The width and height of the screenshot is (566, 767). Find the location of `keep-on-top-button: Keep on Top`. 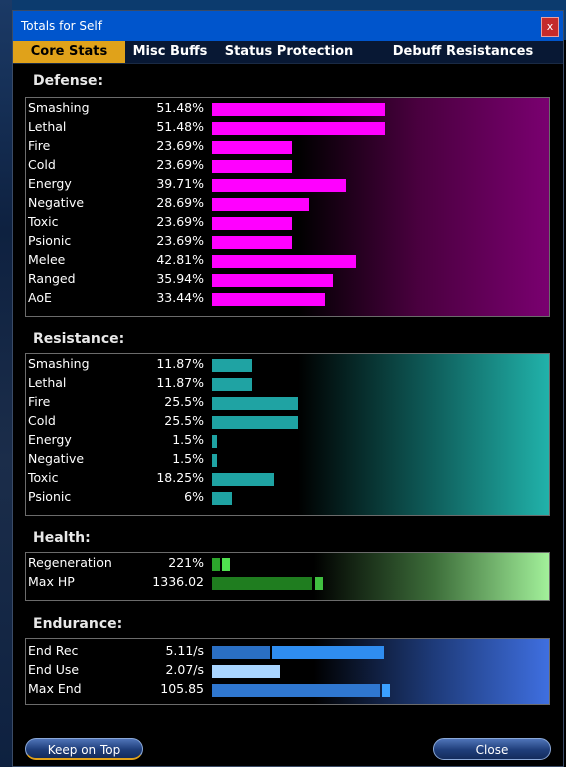

keep-on-top-button: Keep on Top is located at coordinates (84, 749).